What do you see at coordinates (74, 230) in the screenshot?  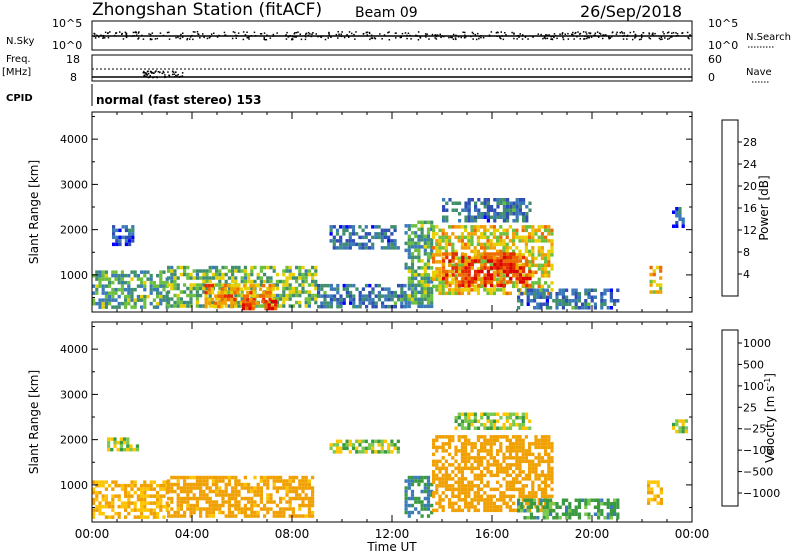 I see `y-tick-label: 2000` at bounding box center [74, 230].